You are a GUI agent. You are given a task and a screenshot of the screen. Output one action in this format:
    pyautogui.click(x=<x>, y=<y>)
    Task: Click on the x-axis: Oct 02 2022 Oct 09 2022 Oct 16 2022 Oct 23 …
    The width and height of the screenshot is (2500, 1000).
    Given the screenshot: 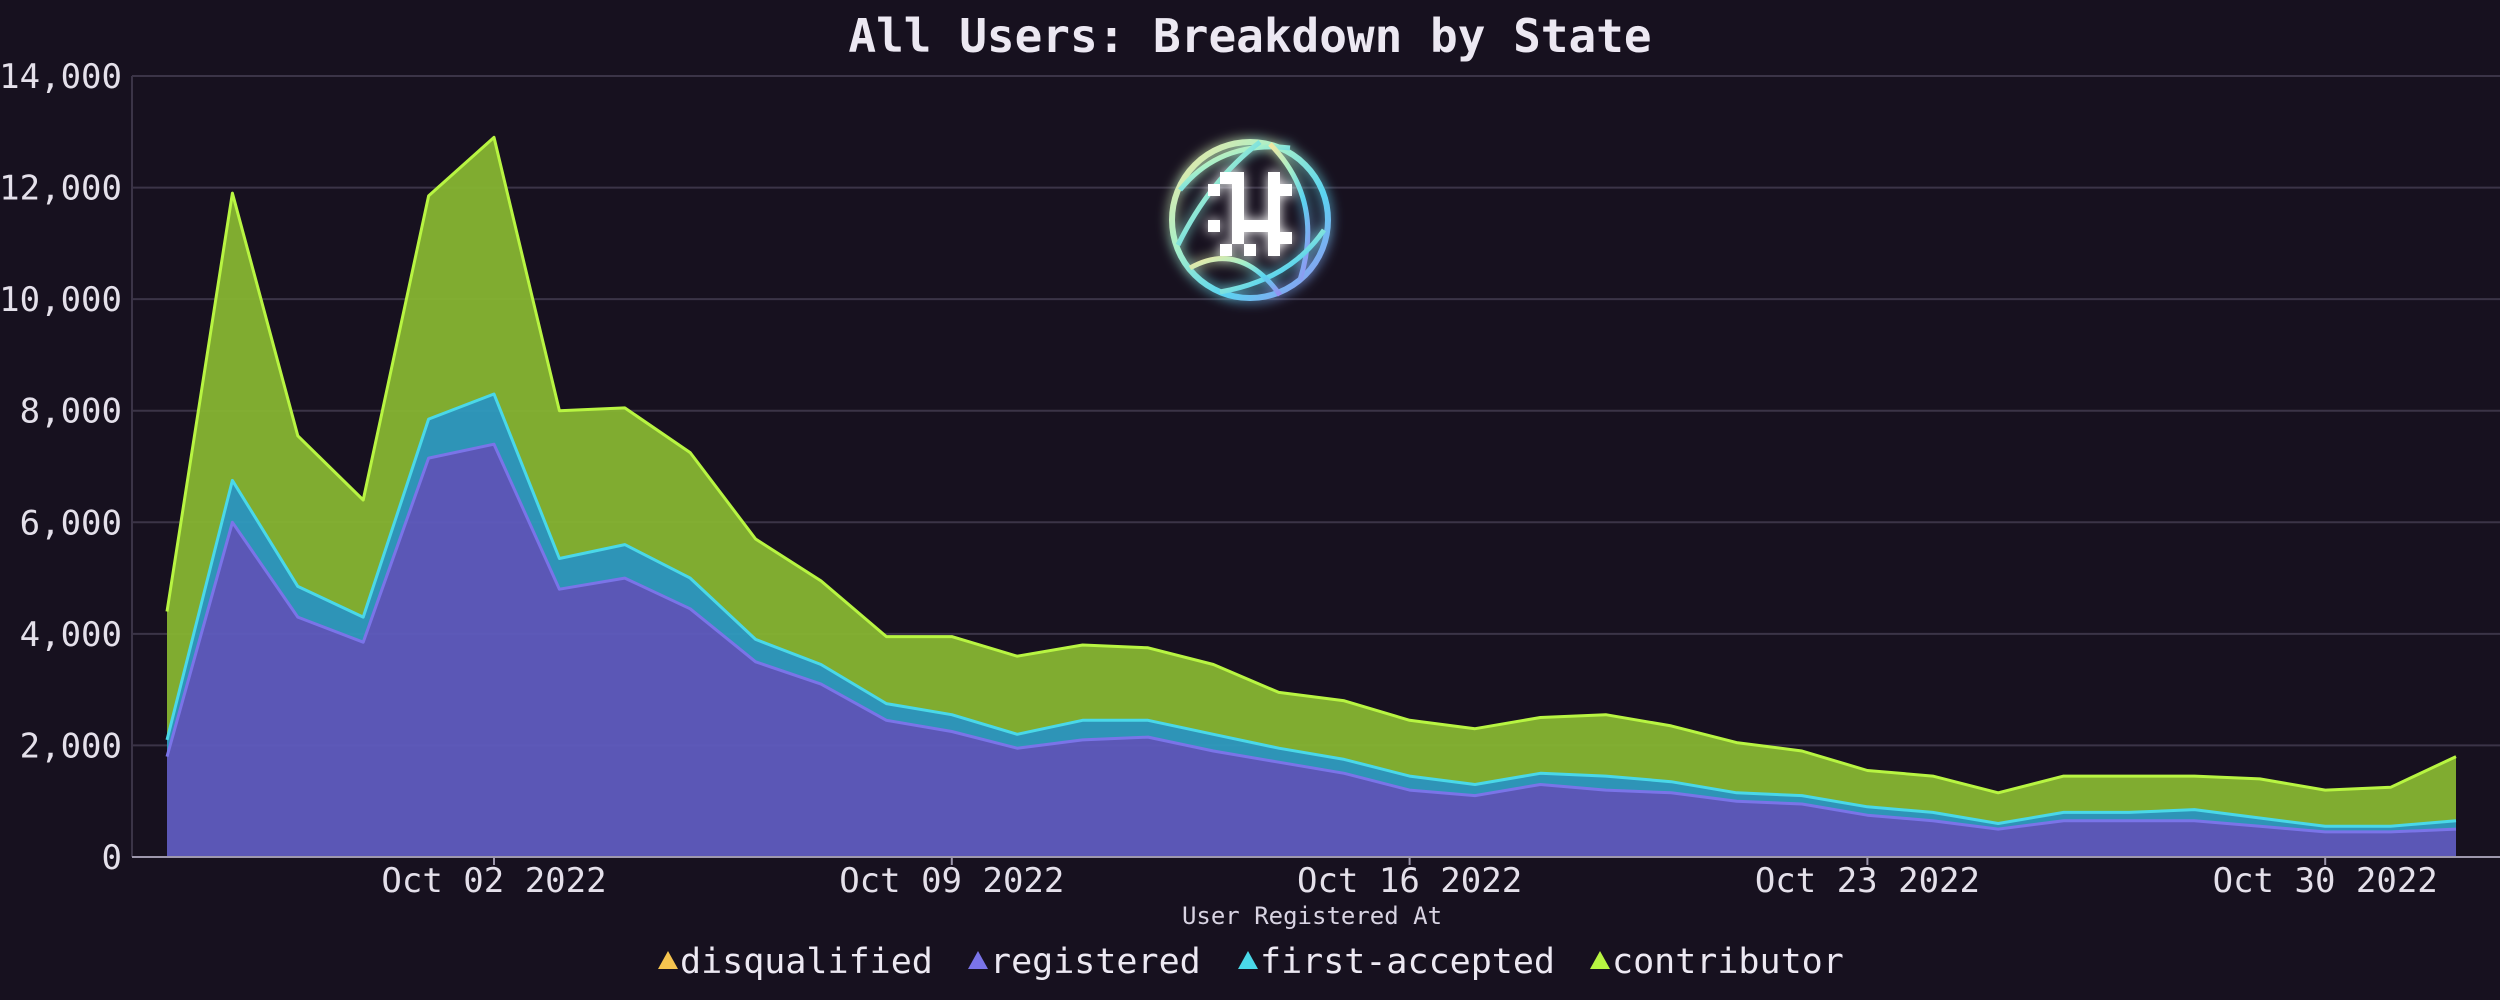 What is the action you would take?
    pyautogui.click(x=1409, y=879)
    